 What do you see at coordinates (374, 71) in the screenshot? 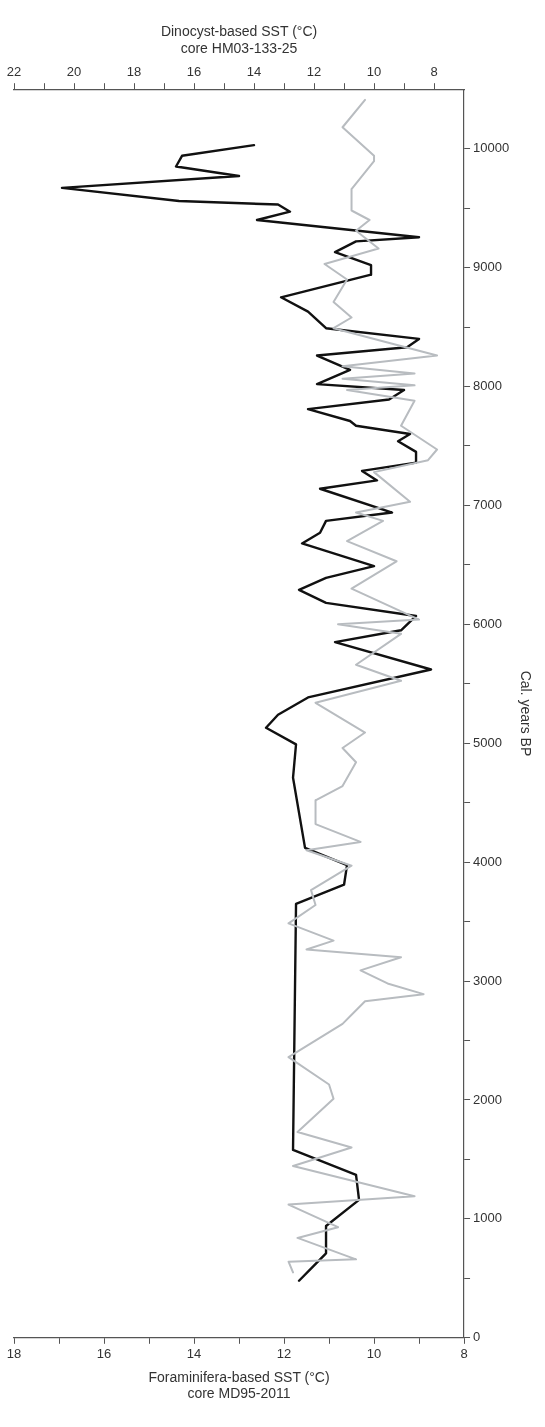
I see `x2-tick-label: 10` at bounding box center [374, 71].